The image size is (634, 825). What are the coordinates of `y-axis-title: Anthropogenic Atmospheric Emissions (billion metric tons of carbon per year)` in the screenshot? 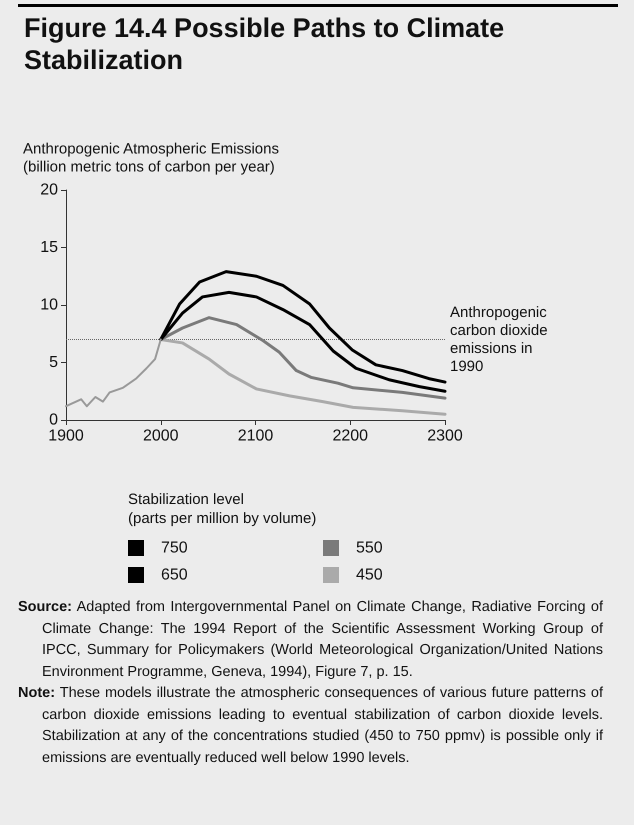 It's located at (151, 158).